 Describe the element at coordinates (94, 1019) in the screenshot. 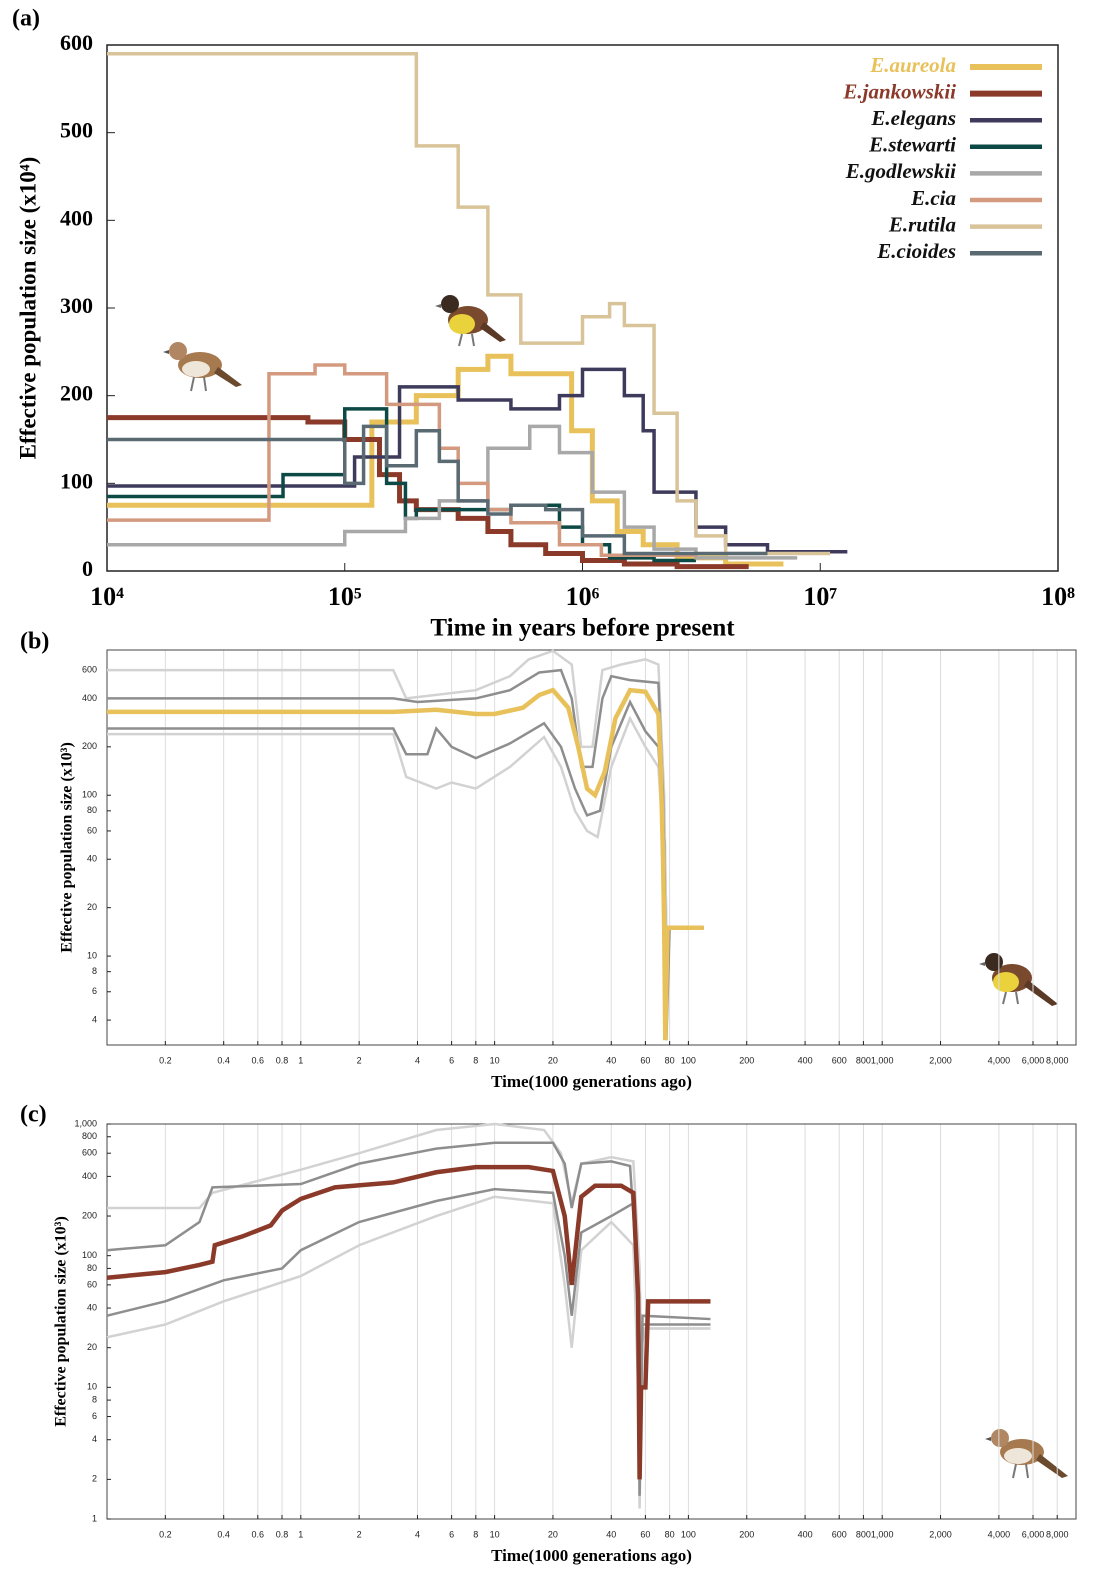

I see `y-tick-label: 4` at that location.